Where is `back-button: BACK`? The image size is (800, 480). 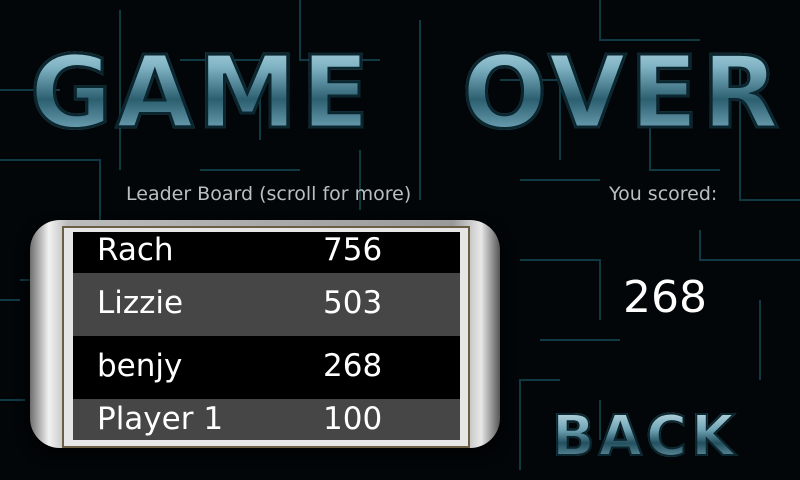 back-button: BACK is located at coordinates (645, 436).